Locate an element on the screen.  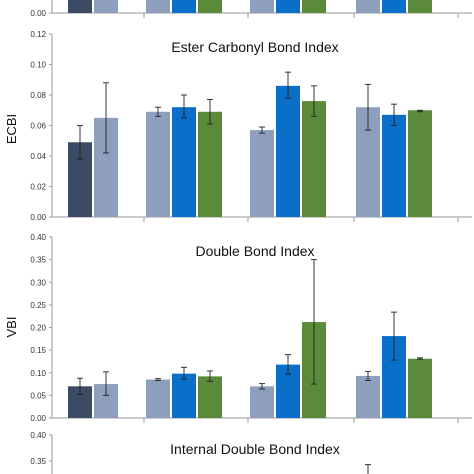
chart-panel-1: 0.00 is located at coordinates (251, 9).